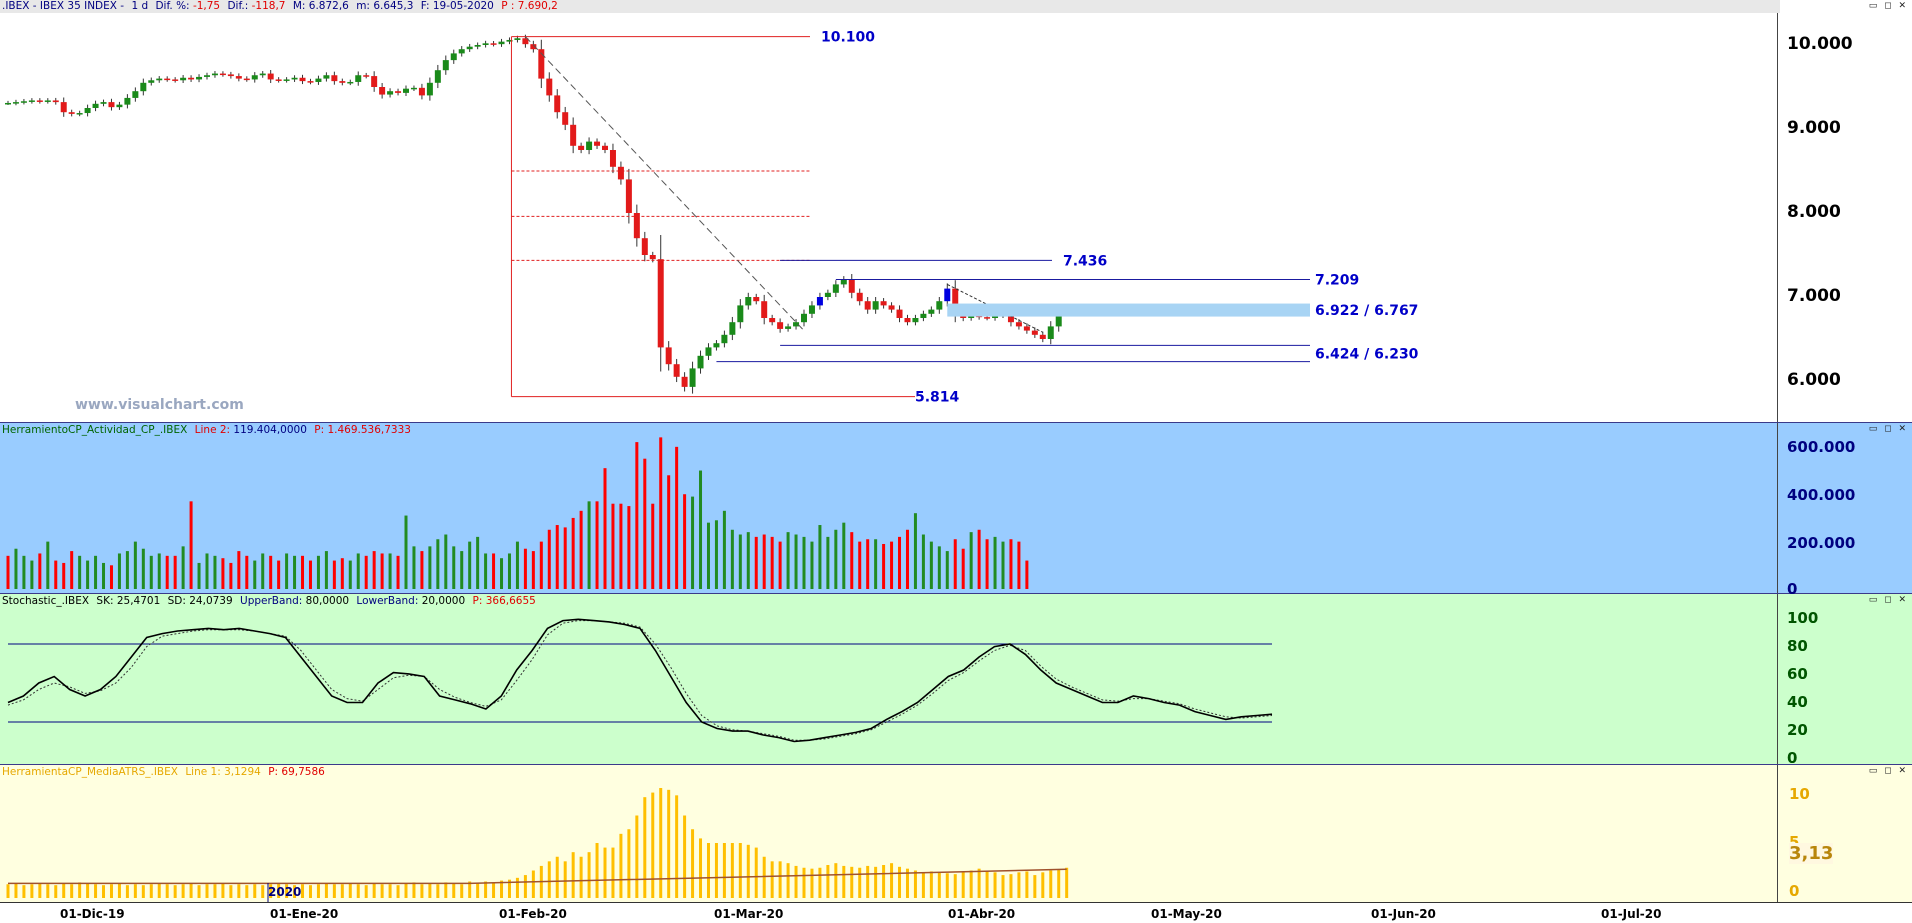 The height and width of the screenshot is (923, 1912). Describe the element at coordinates (1888, 600) in the screenshot. I see `stochastic-window-controls: ▭ ◻ ✕` at that location.